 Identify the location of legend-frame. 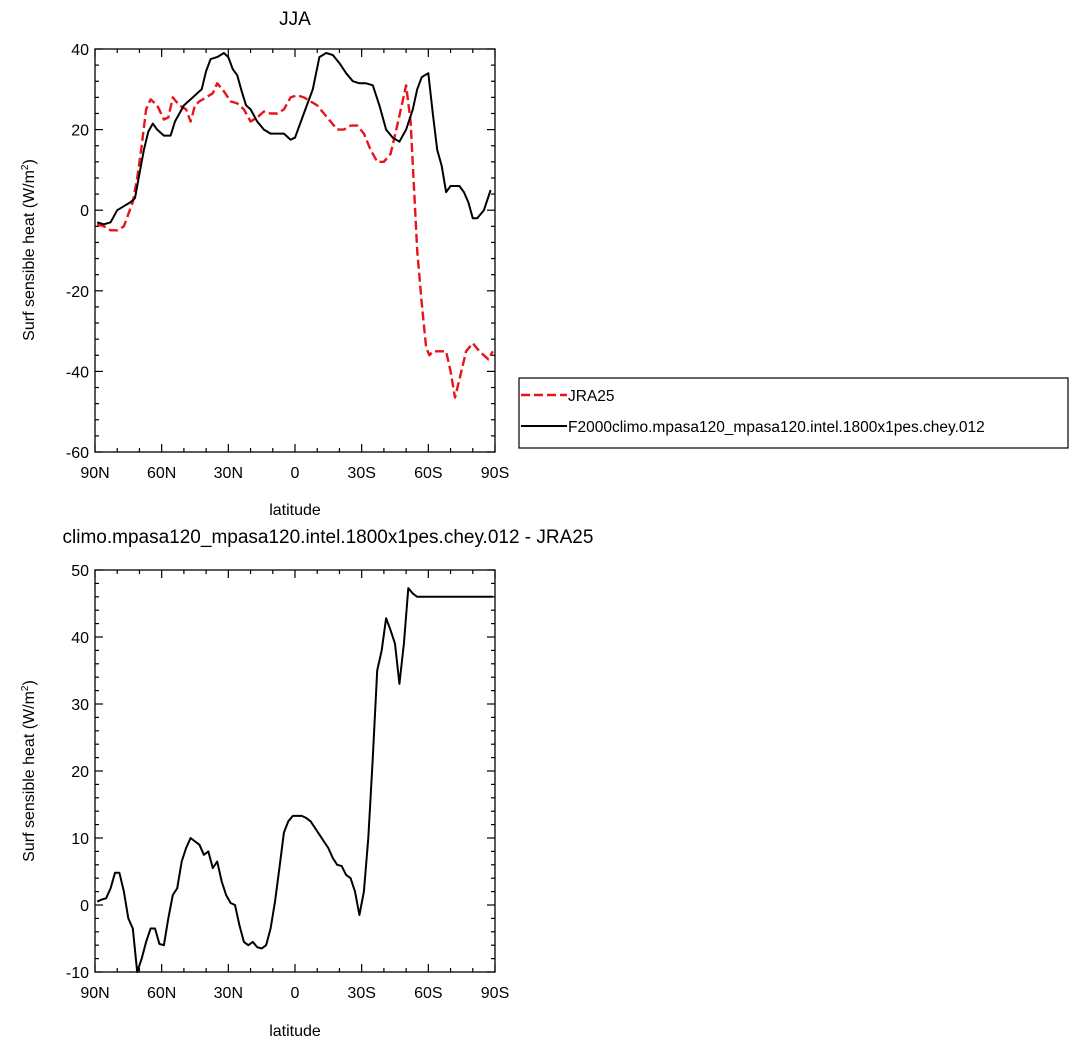
(793, 413).